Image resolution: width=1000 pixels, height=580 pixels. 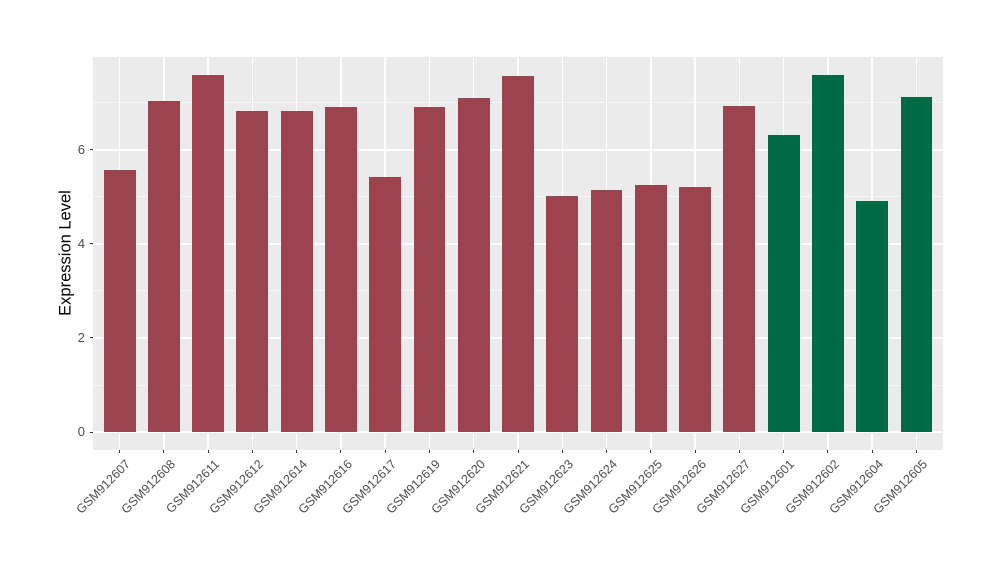 I want to click on bar-GSM912612, so click(x=252, y=272).